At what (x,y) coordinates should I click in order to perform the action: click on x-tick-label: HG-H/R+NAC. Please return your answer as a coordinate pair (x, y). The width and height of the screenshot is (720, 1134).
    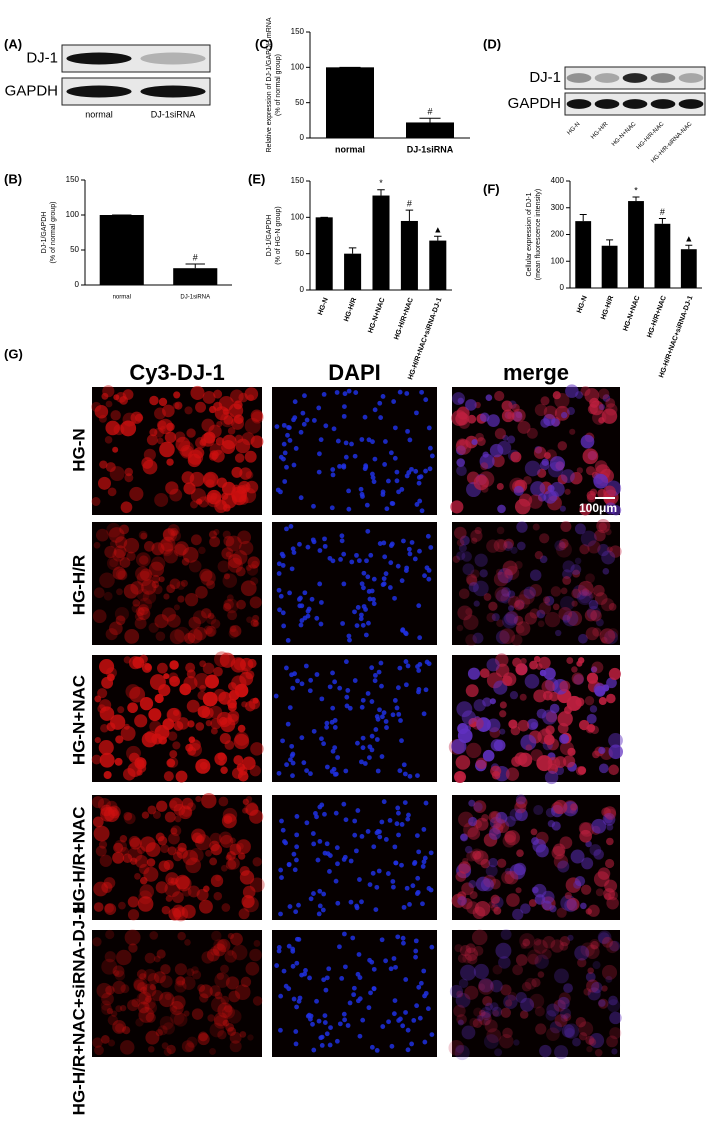
    Looking at the image, I should click on (404, 319).